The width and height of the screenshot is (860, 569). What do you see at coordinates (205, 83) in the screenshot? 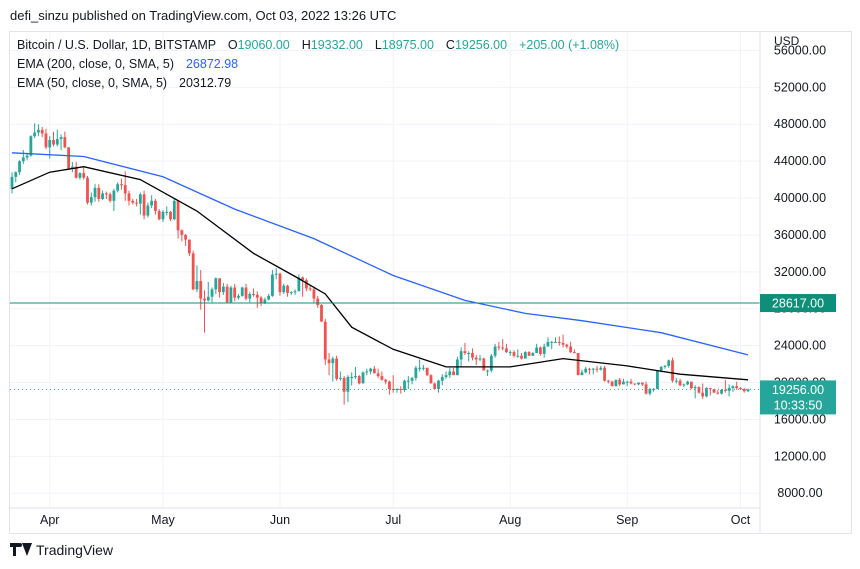
I see `ema50-value: 20312.79` at bounding box center [205, 83].